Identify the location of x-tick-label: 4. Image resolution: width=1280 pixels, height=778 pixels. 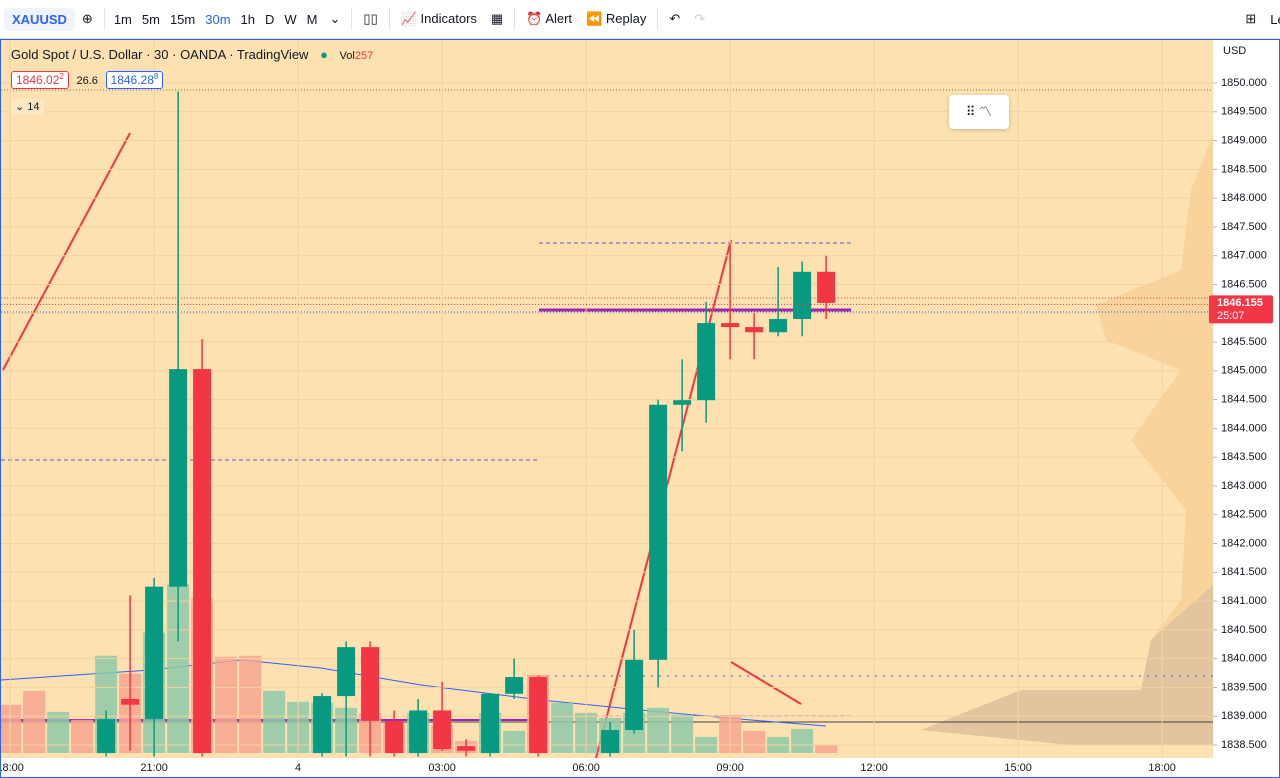
(298, 768).